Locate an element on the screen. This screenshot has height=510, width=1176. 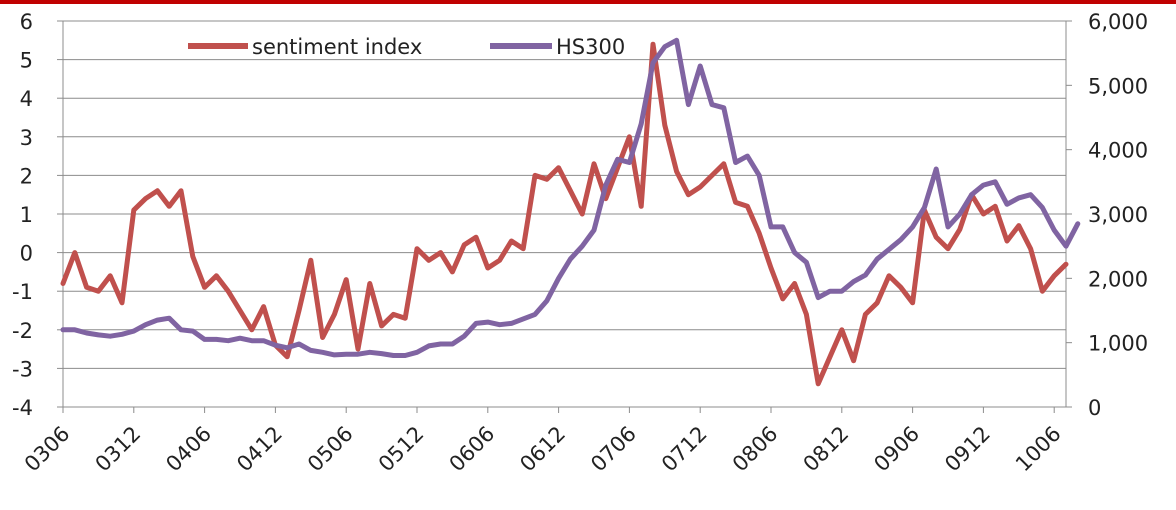
x-tick-label: 0806 is located at coordinates (755, 449).